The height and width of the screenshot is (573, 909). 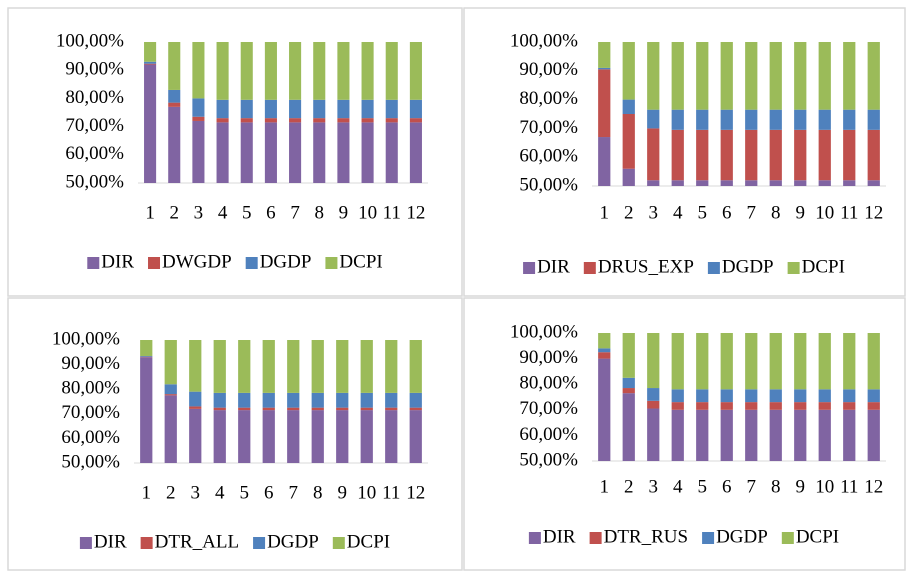 What do you see at coordinates (548, 459) in the screenshot?
I see `y-tick-label: 50,00%` at bounding box center [548, 459].